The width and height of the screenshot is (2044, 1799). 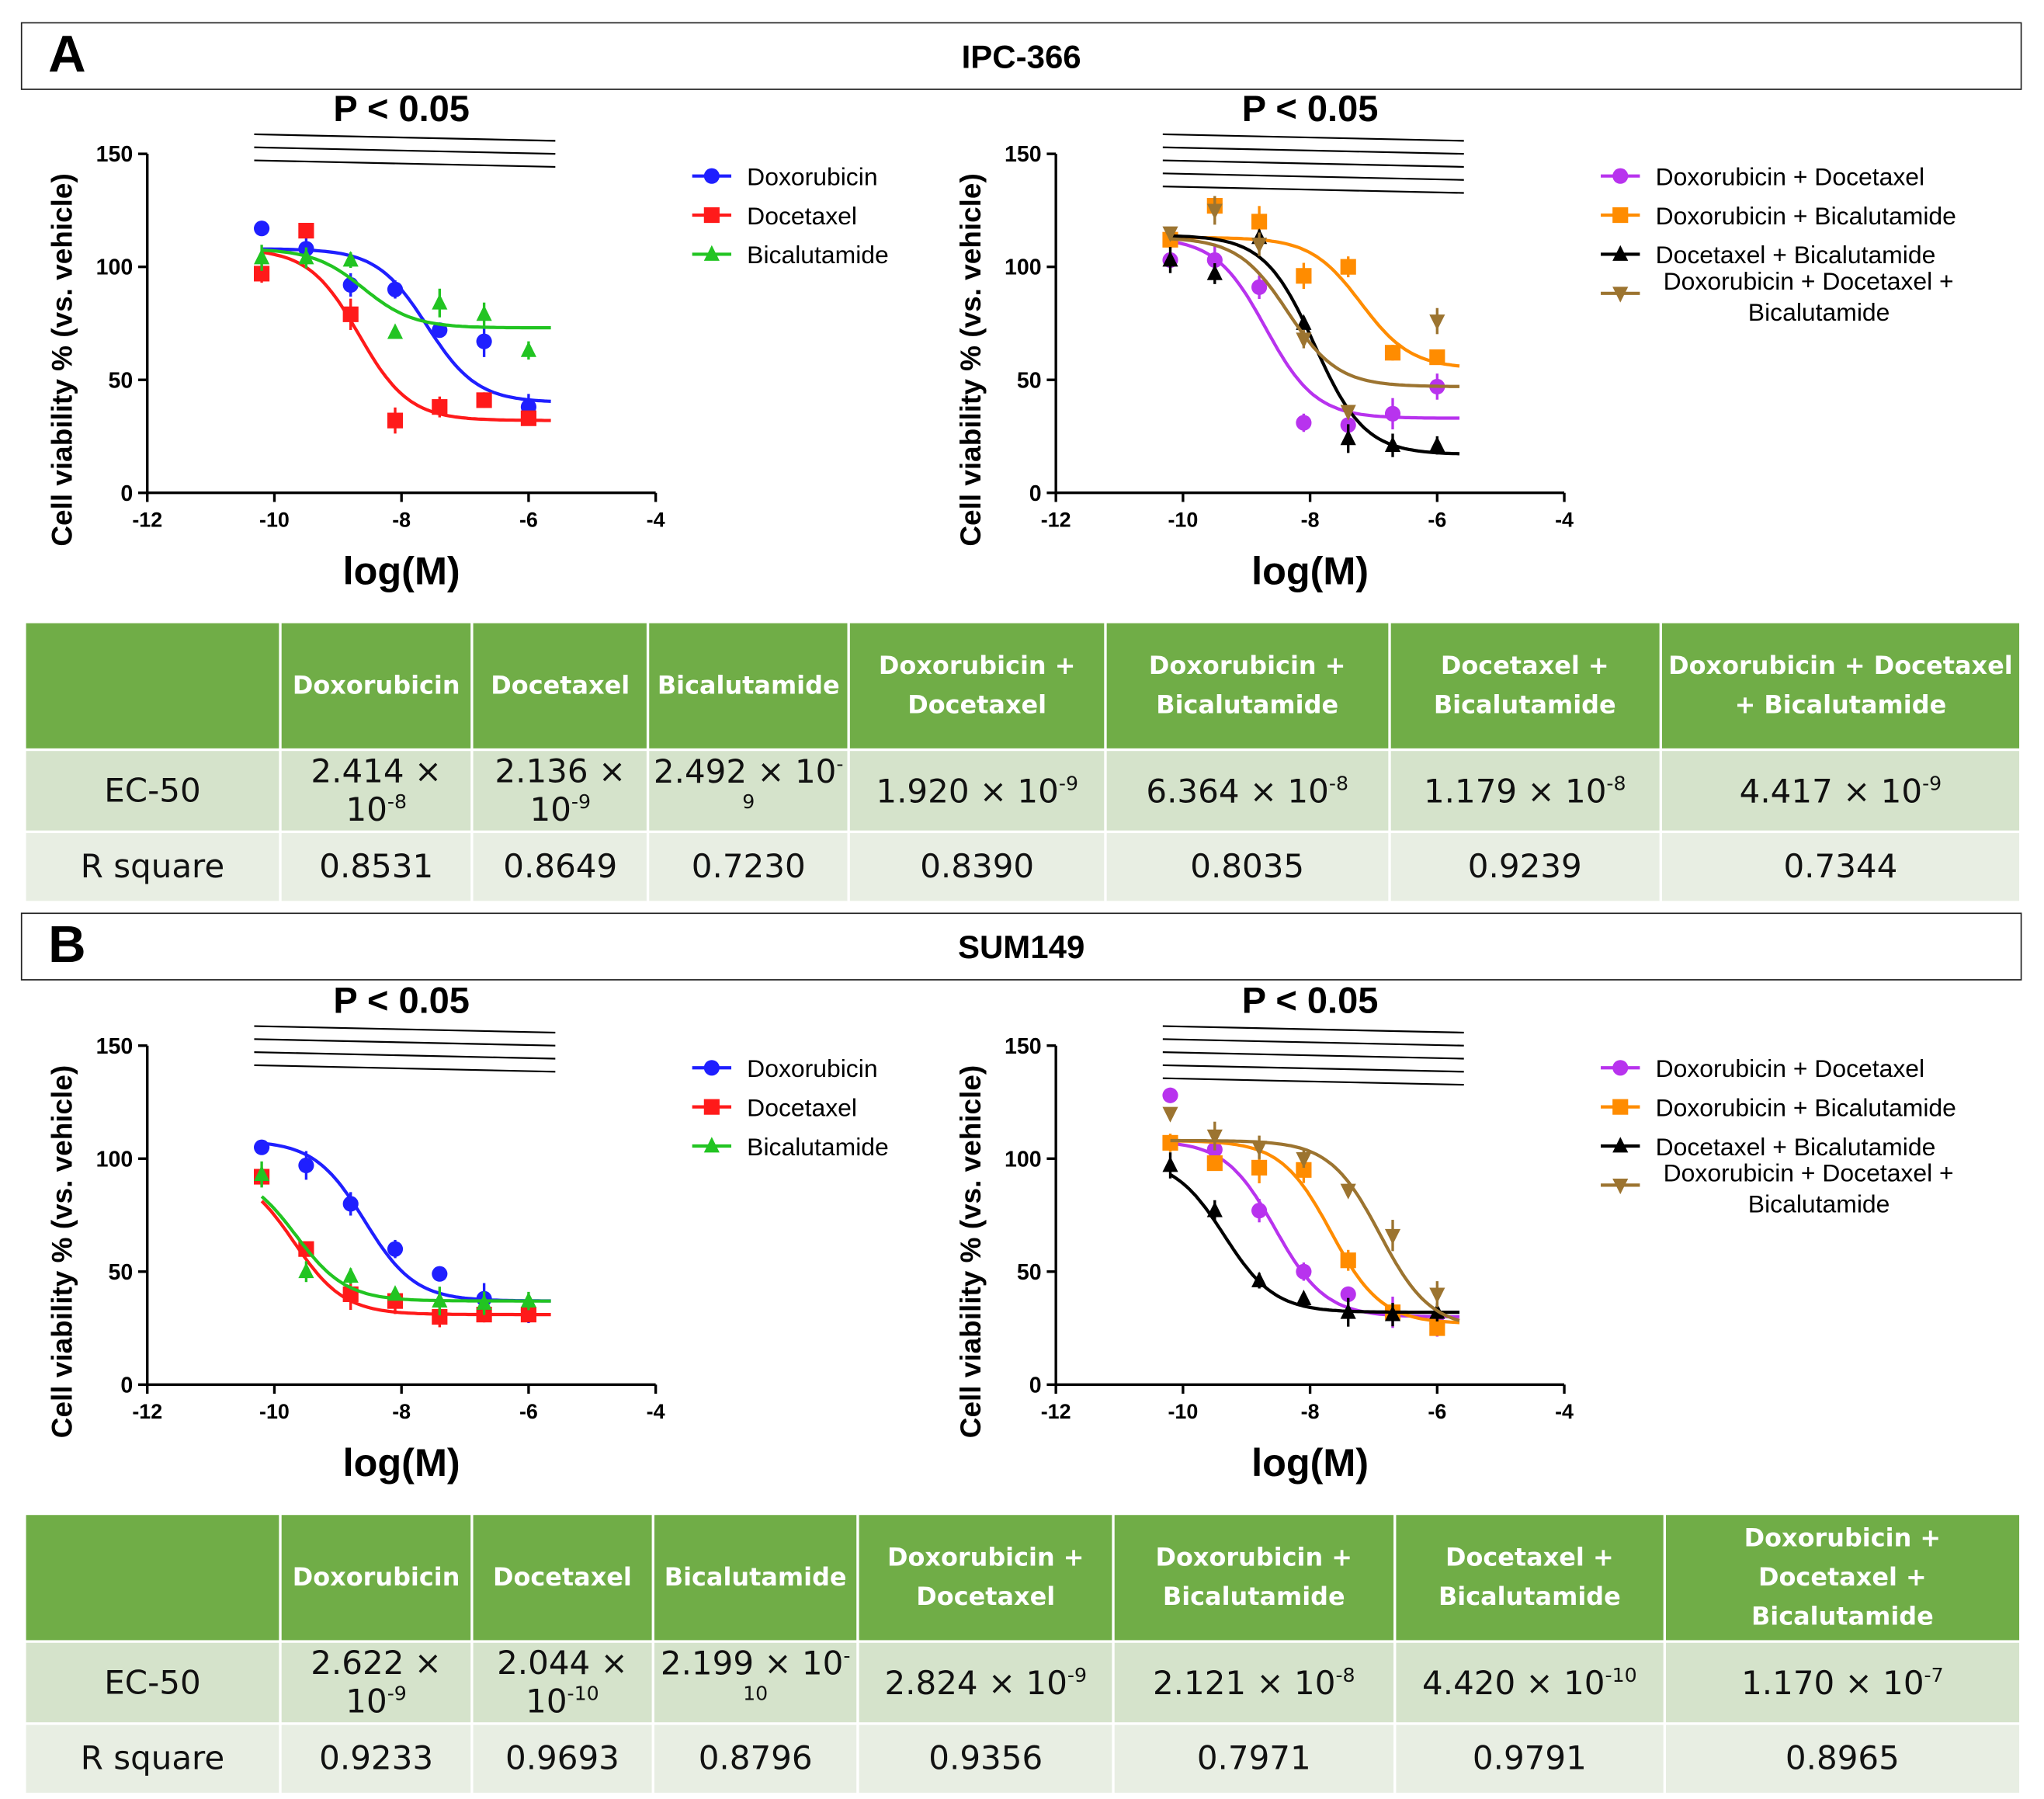 I want to click on legend-label: Doxorubicin + Docetaxel, so click(x=1791, y=176).